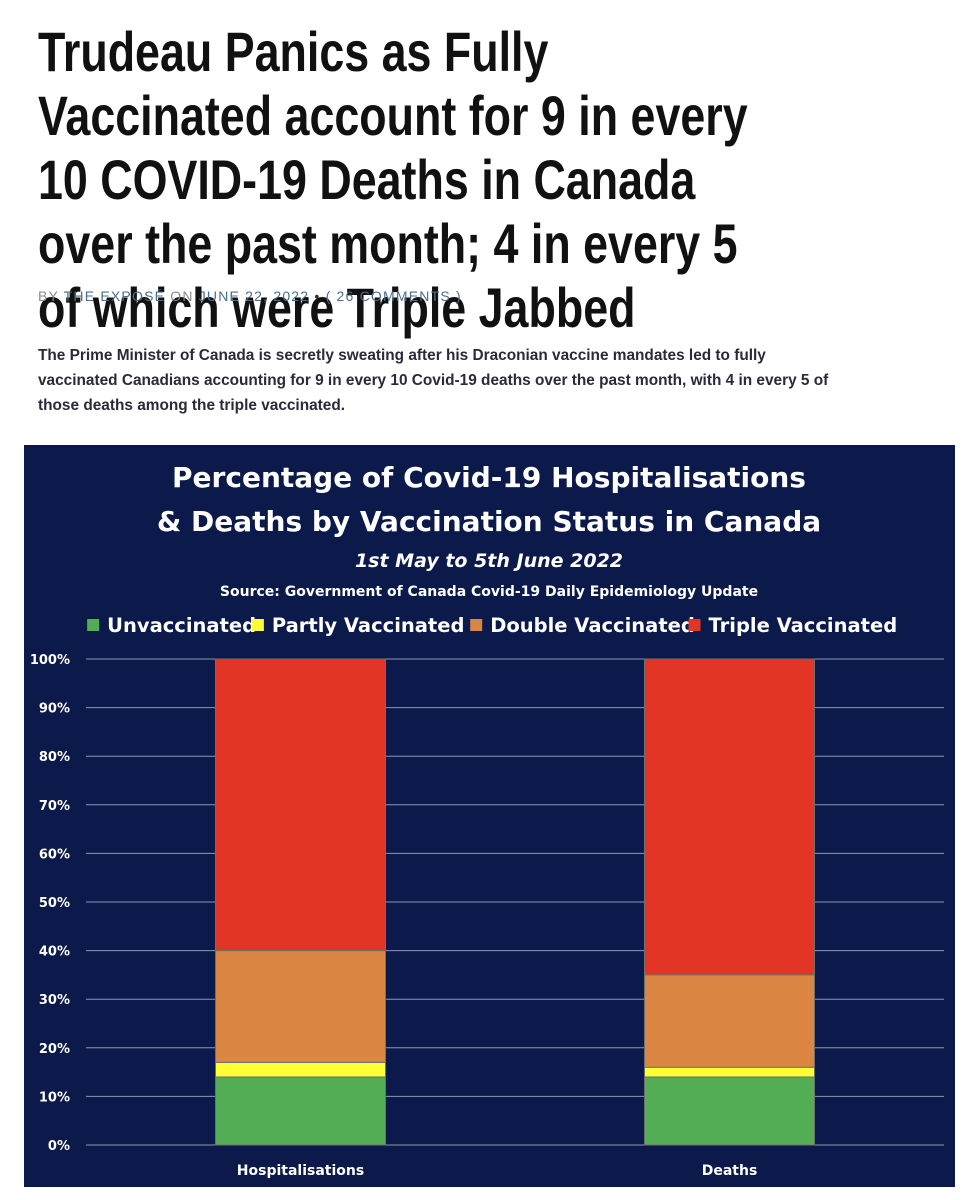  What do you see at coordinates (489, 521) in the screenshot?
I see `chart-title-line-2: & Deaths by Vaccination Status in Canada` at bounding box center [489, 521].